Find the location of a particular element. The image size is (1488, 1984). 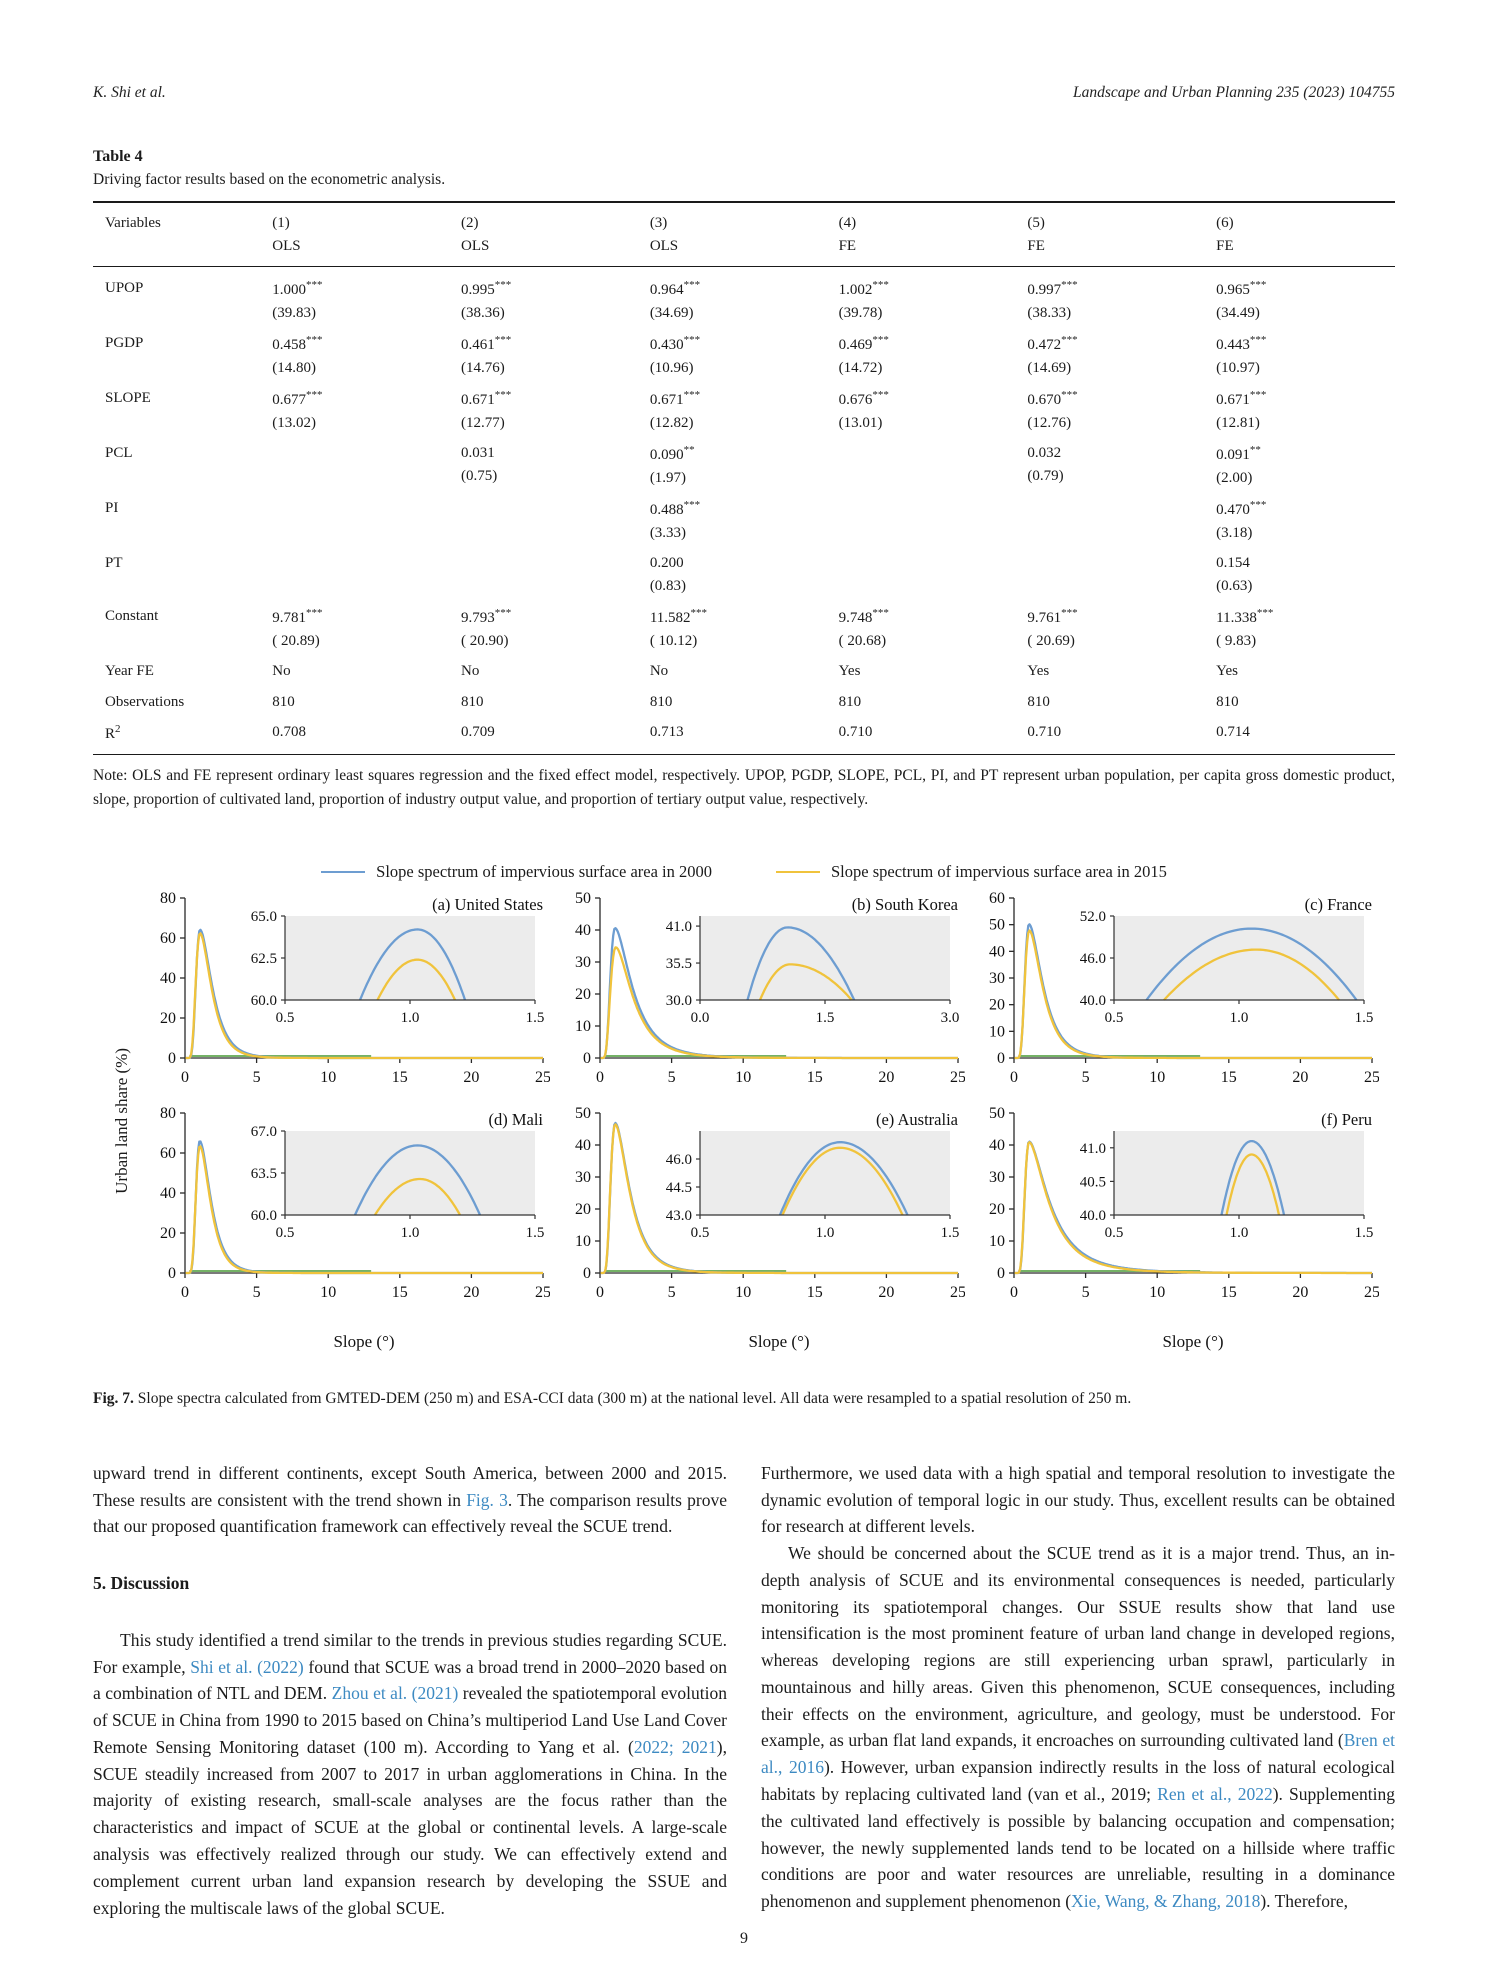

x-tick-label: 20 is located at coordinates (1301, 1077).